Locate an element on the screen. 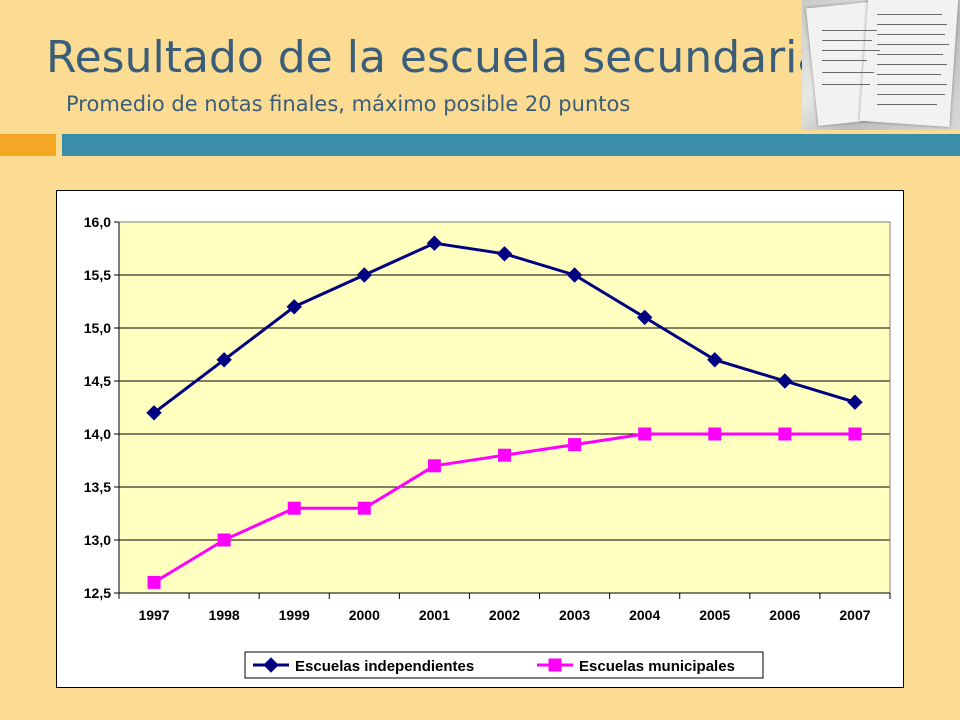 The image size is (960, 720). y-tick-label: 13,0 is located at coordinates (97, 540).